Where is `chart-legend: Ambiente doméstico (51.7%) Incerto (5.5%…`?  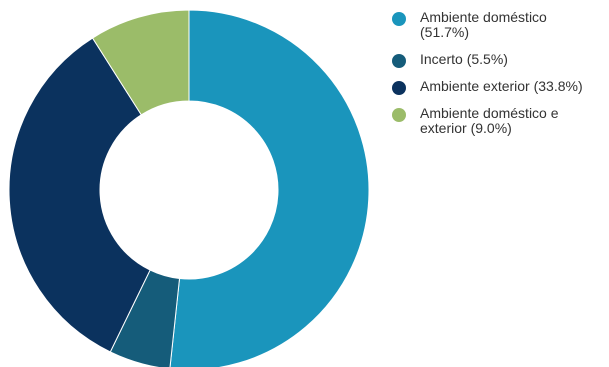
chart-legend: Ambiente doméstico (51.7%) Incerto (5.5%… is located at coordinates (497, 79).